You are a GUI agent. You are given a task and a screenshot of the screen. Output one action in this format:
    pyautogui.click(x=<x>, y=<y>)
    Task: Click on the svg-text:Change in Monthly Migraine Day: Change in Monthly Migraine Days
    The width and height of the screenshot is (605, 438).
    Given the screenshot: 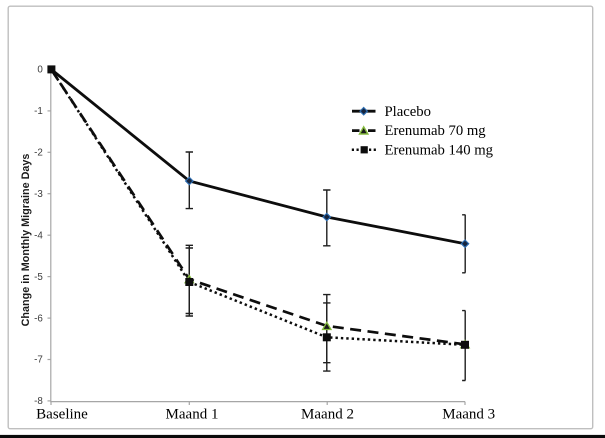 What is the action you would take?
    pyautogui.click(x=26, y=240)
    